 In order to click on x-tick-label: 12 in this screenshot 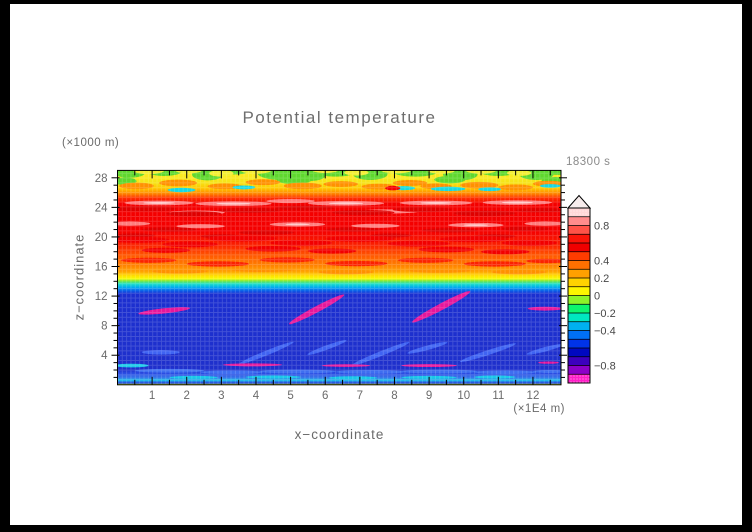, I will do `click(533, 396)`.